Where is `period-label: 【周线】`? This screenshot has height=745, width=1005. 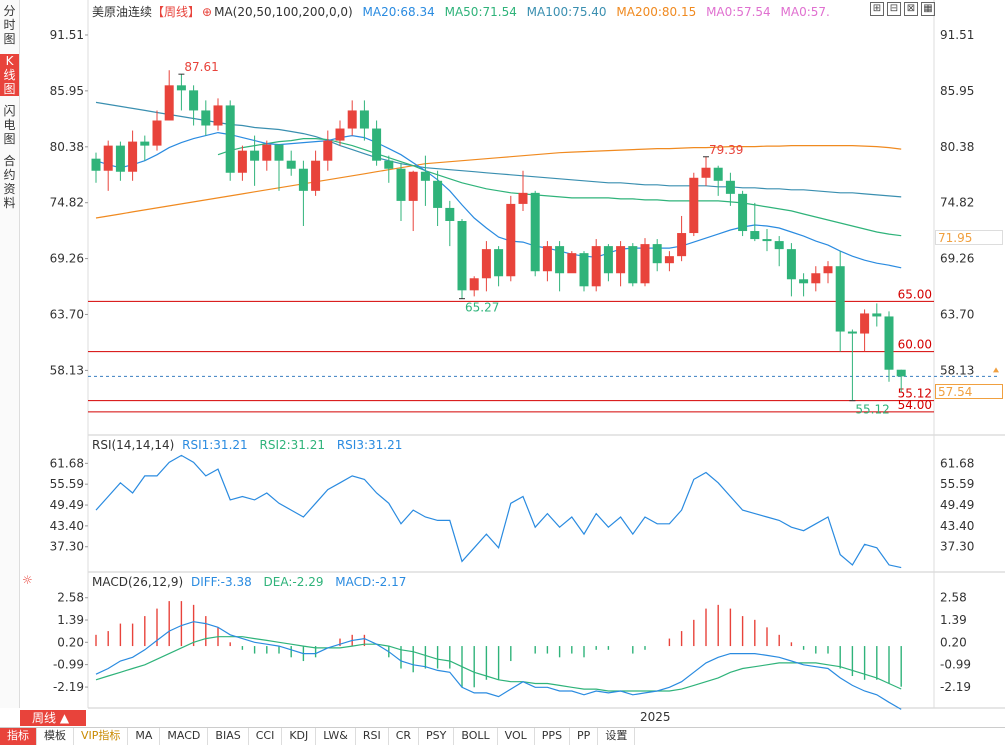
period-label: 【周线】 is located at coordinates (176, 12).